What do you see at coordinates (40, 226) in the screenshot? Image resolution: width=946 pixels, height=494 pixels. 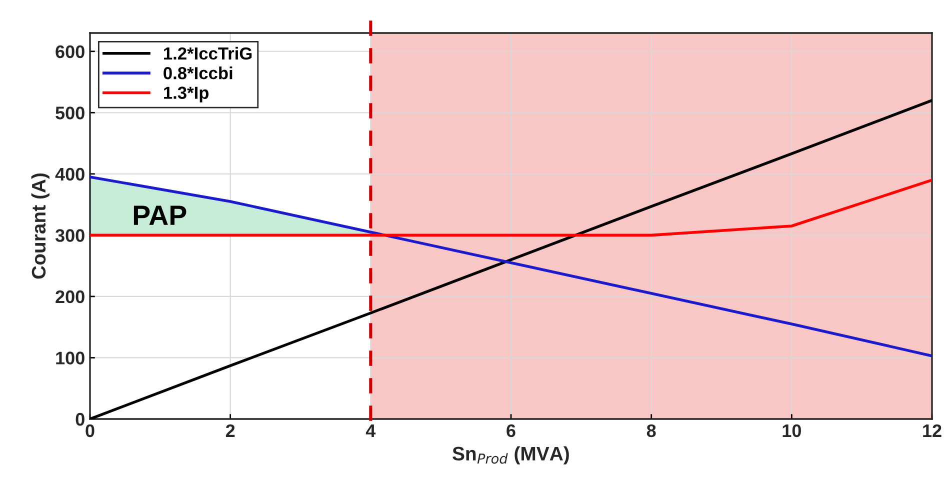 I see `y-axis-title: Courant (A)` at bounding box center [40, 226].